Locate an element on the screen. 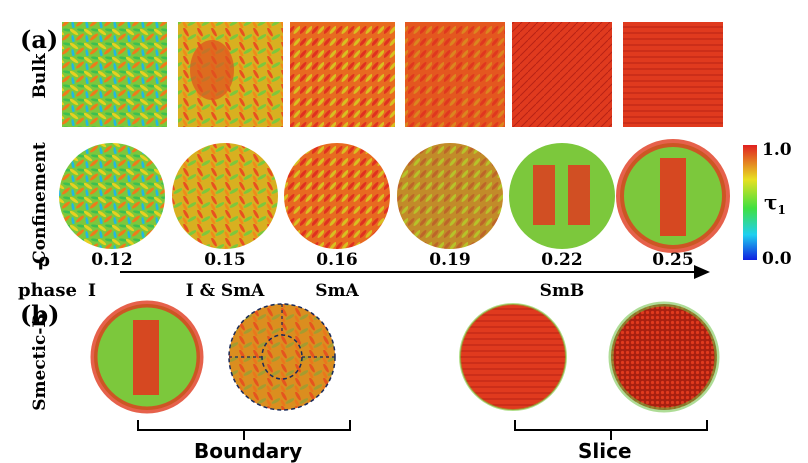  panel-label-b: (b) is located at coordinates (40, 314).